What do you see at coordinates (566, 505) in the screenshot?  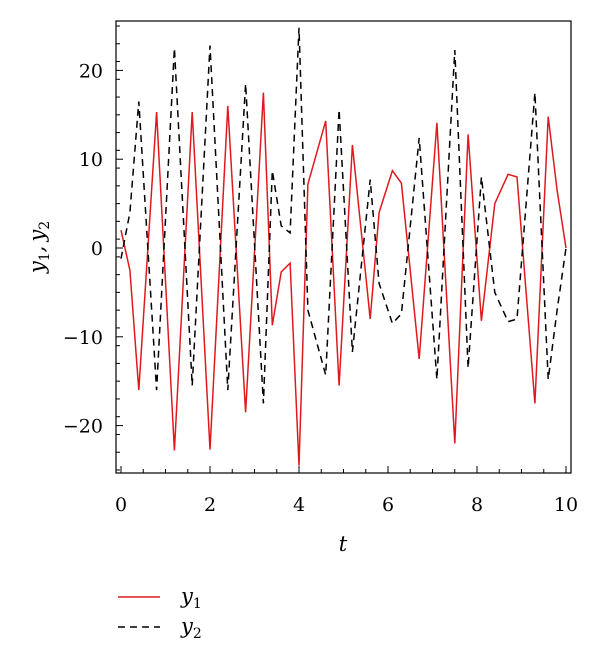 I see `x-tick-label: 10` at bounding box center [566, 505].